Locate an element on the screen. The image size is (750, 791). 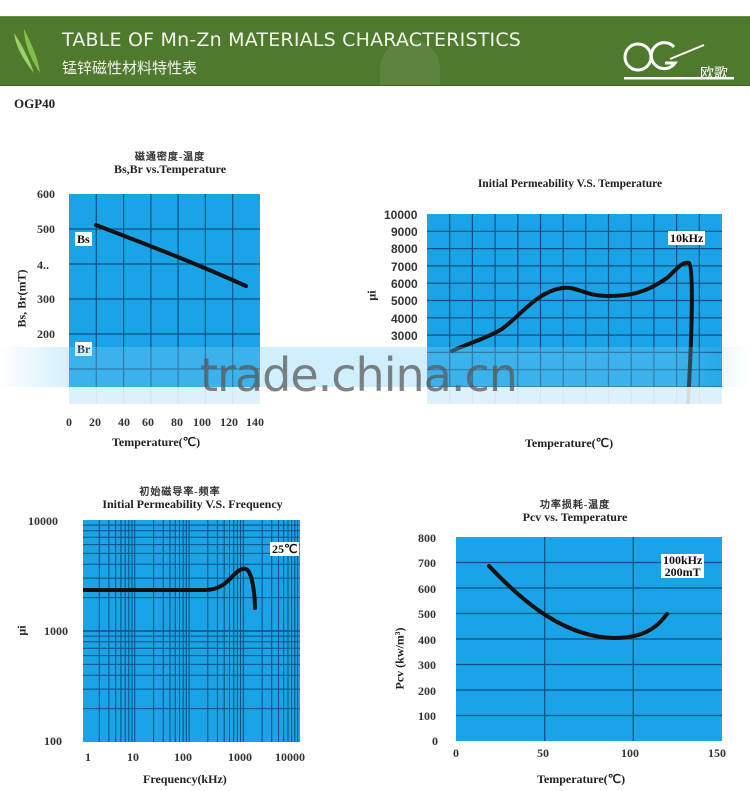
permeability-curve is located at coordinates (572, 332).